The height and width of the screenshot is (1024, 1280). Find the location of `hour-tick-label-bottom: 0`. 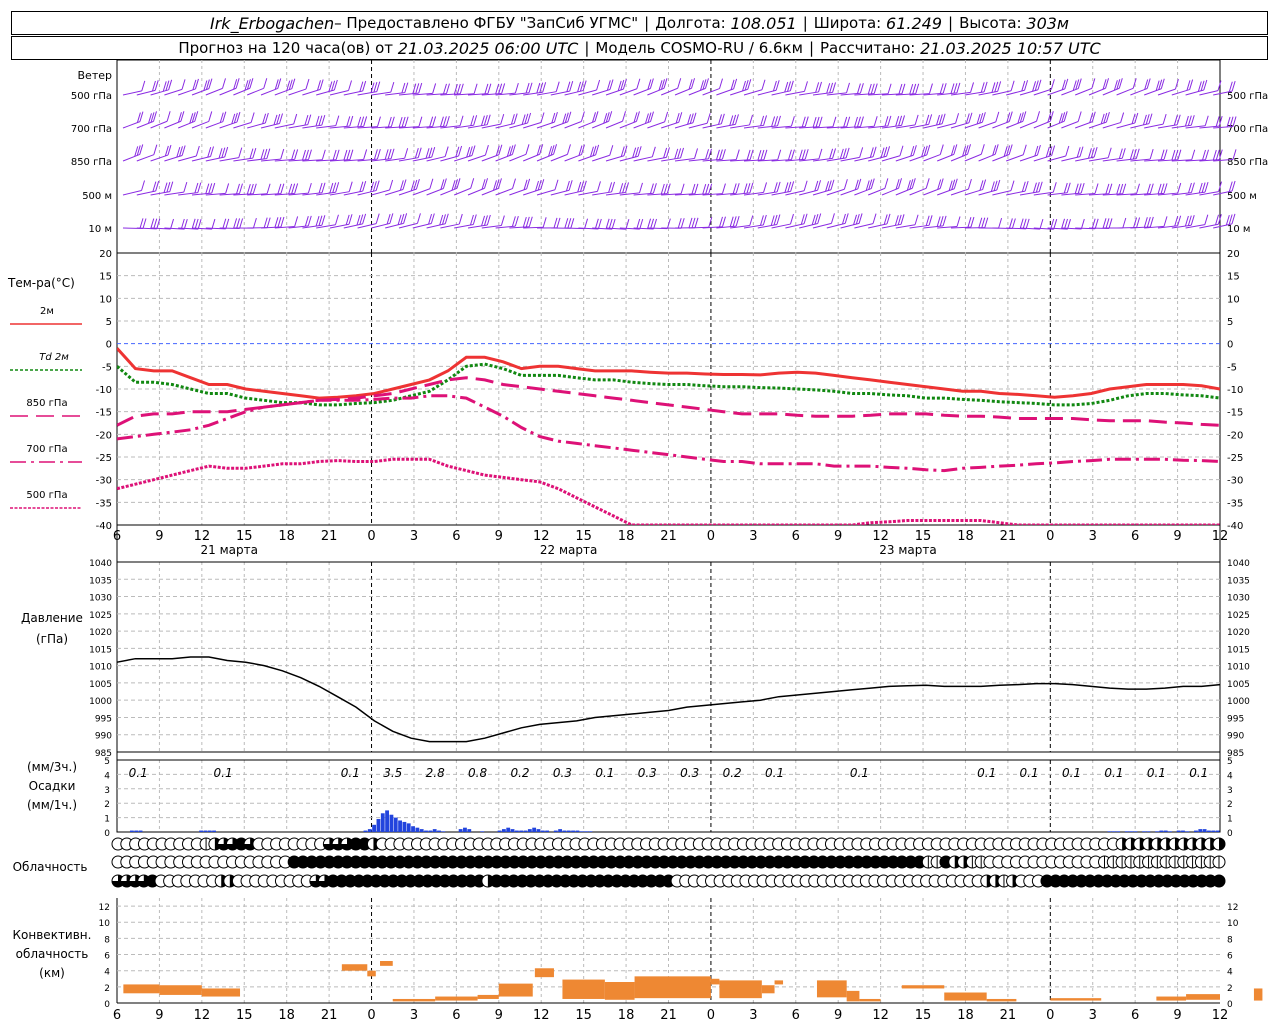

hour-tick-label-bottom: 0 is located at coordinates (1050, 1015).